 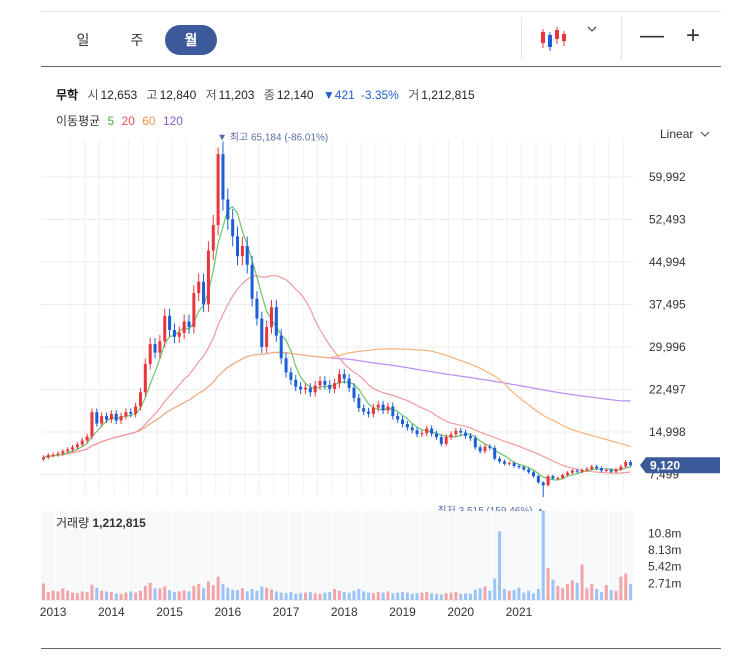 What do you see at coordinates (286, 612) in the screenshot?
I see `x-tick-label: 2017` at bounding box center [286, 612].